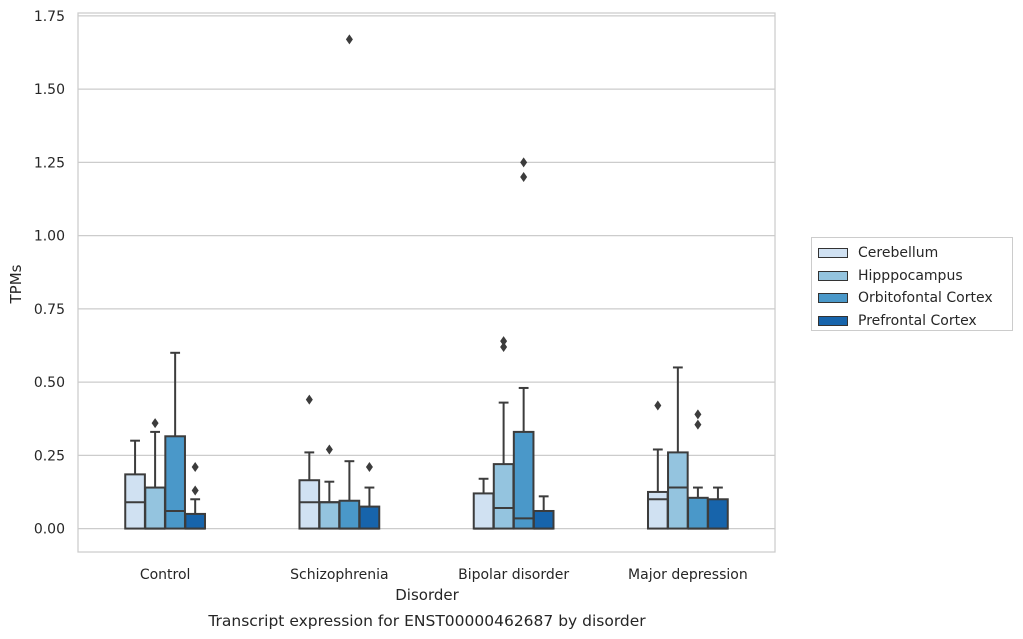 Image resolution: width=1023 pixels, height=639 pixels. What do you see at coordinates (688, 575) in the screenshot?
I see `x-tick-label: Major depression` at bounding box center [688, 575].